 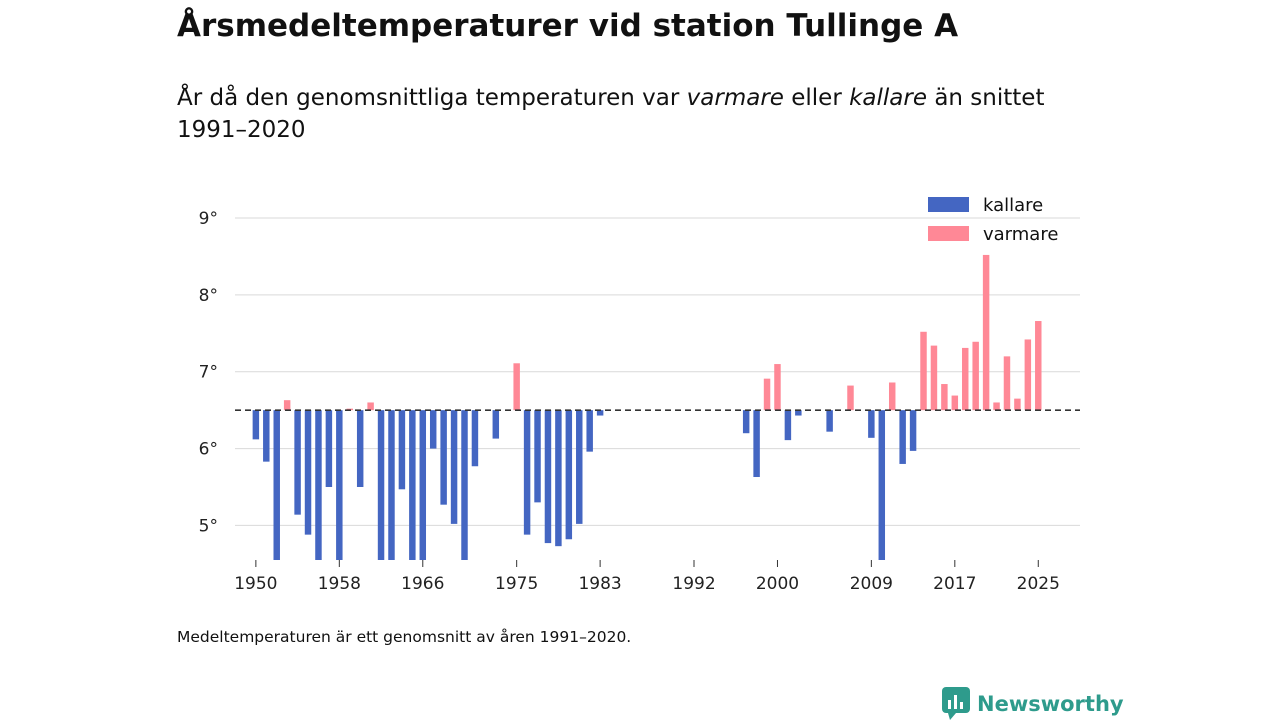 What do you see at coordinates (829, 421) in the screenshot?
I see `bar-2005` at bounding box center [829, 421].